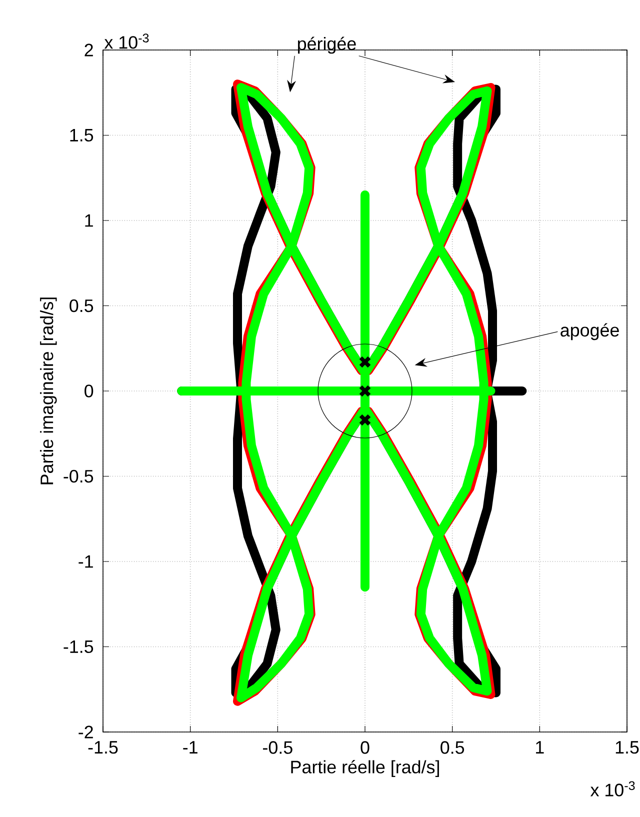 This screenshot has width=640, height=817. What do you see at coordinates (89, 391) in the screenshot?
I see `y-tick-label: 0` at bounding box center [89, 391].